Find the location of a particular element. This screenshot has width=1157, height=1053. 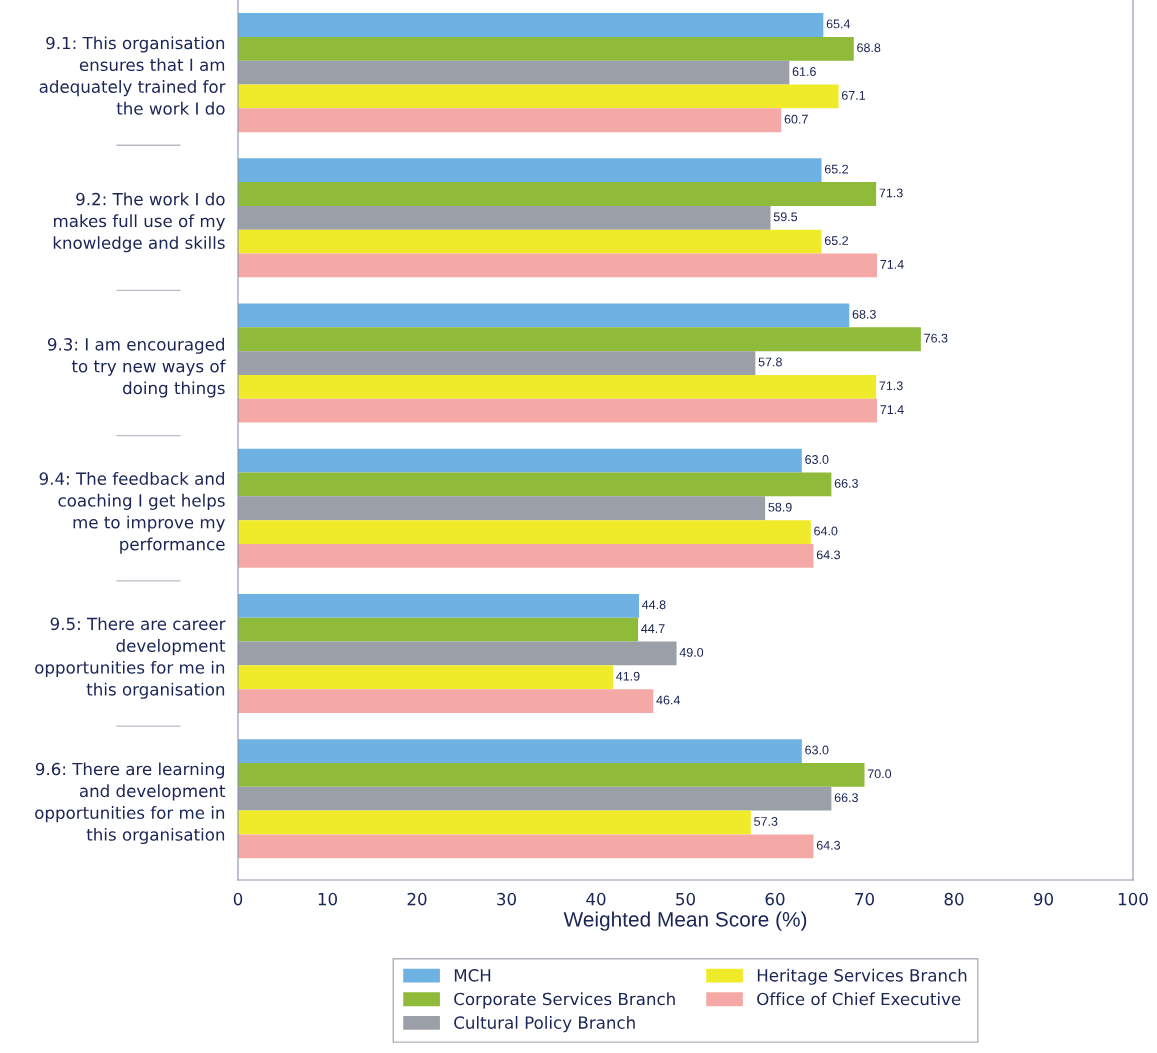

x-tick-label: 50 is located at coordinates (685, 899).